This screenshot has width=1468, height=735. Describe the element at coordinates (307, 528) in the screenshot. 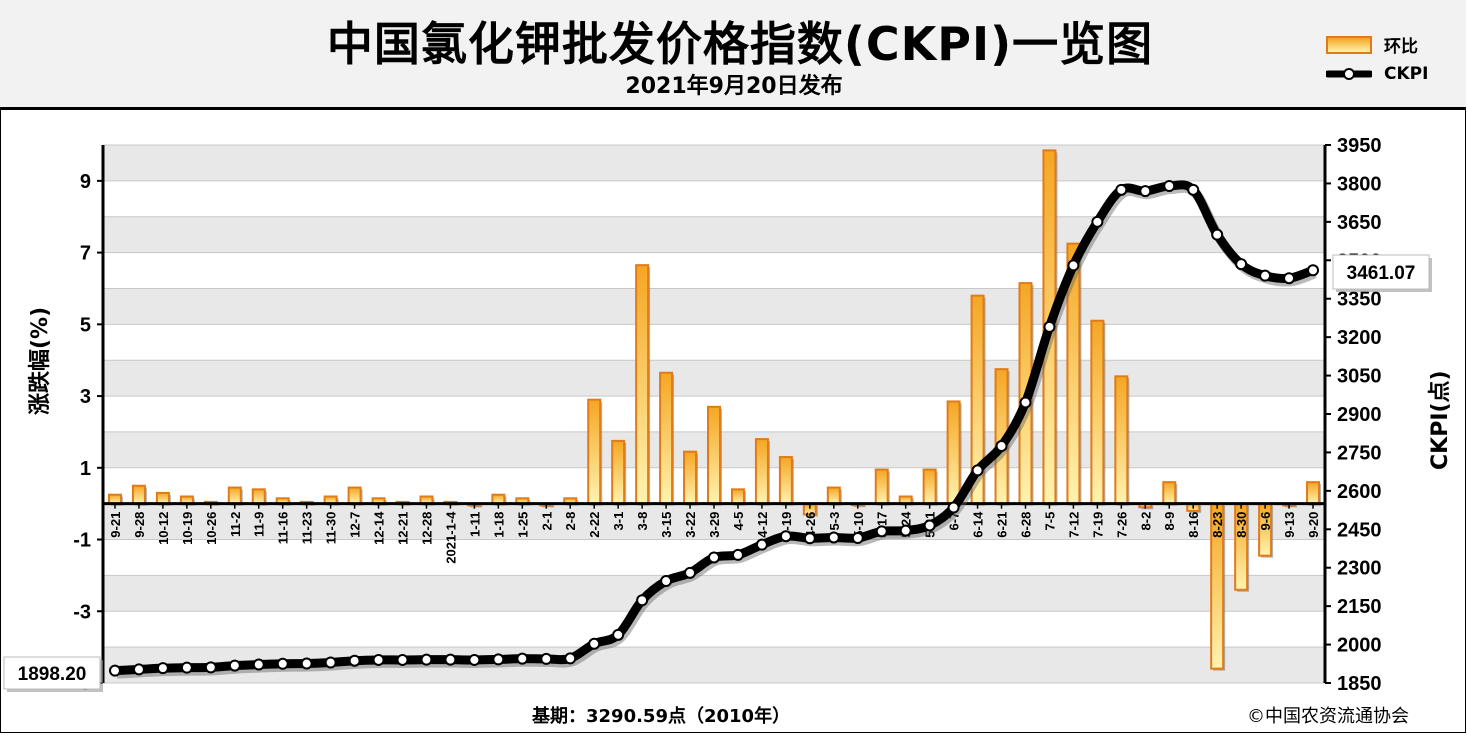

I see `x-tick-label-11-23: 11-23` at that location.